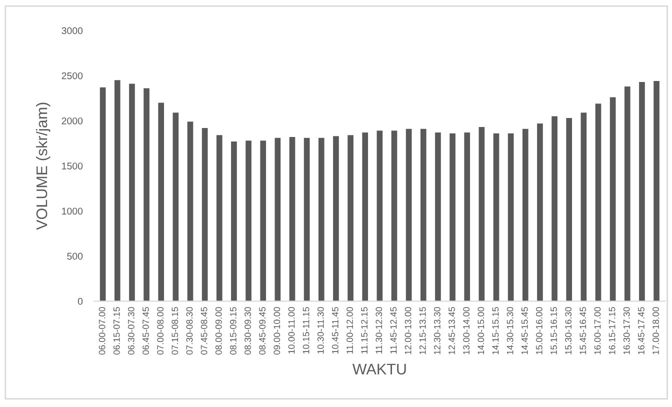 The width and height of the screenshot is (672, 407). What do you see at coordinates (379, 330) in the screenshot?
I see `x-tick-label: 11.30-12.30` at bounding box center [379, 330].